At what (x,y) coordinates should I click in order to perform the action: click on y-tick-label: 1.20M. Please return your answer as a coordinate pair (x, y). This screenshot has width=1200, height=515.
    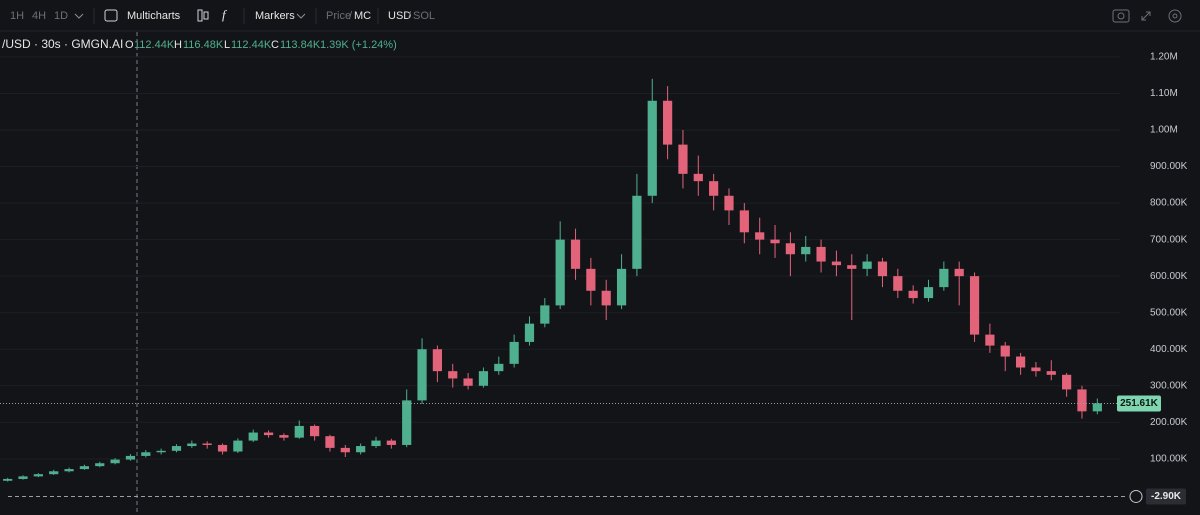
    Looking at the image, I should click on (1164, 57).